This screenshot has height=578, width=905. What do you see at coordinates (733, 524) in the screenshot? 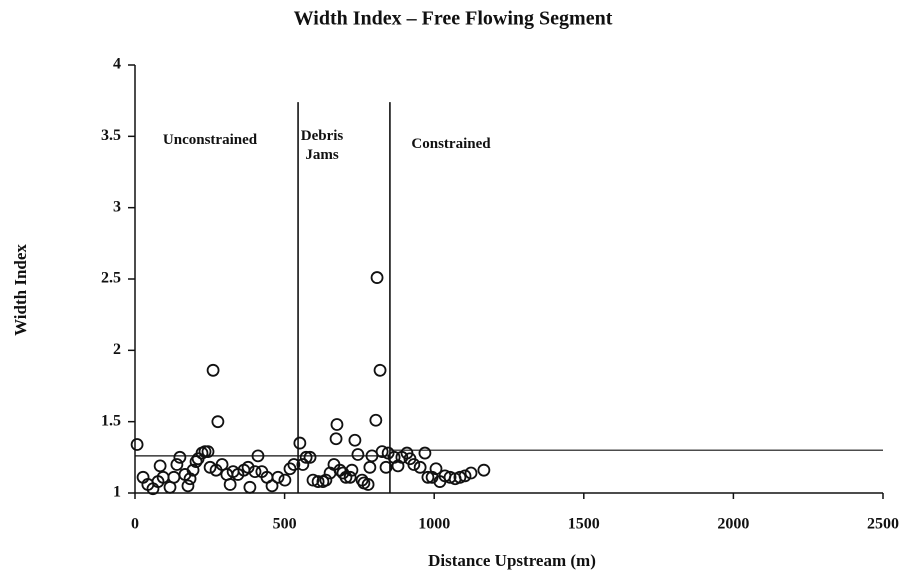
I see `x-tick-label: 2000` at bounding box center [733, 524].